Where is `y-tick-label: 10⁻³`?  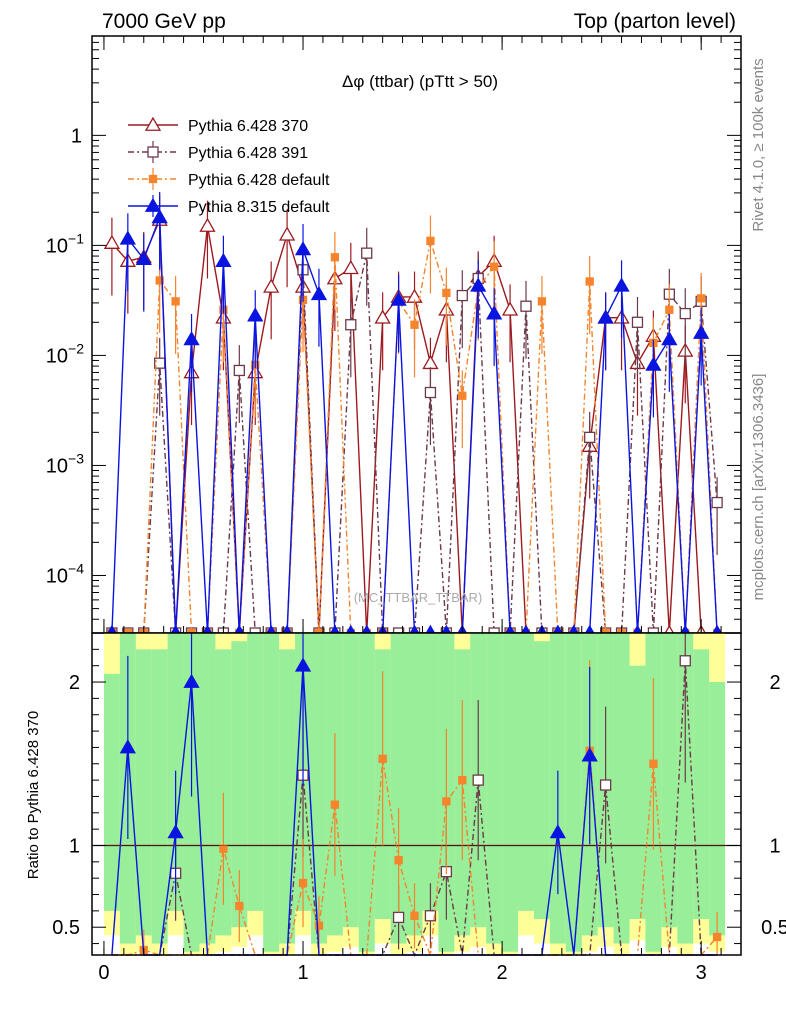
y-tick-label: 10⁻³ is located at coordinates (65, 463).